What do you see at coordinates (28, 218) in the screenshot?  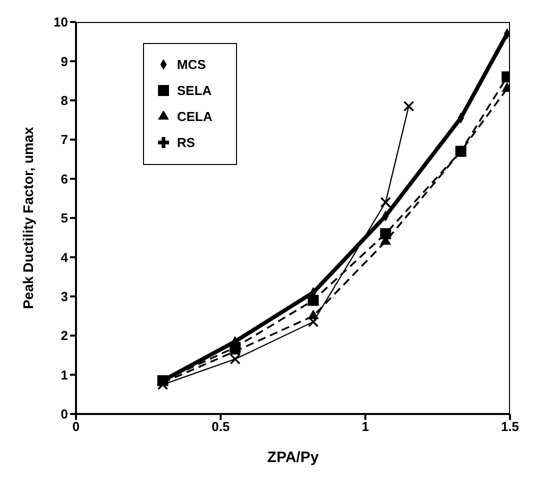 I see `y-axis-title: Peak Ductility Factor, umax` at bounding box center [28, 218].